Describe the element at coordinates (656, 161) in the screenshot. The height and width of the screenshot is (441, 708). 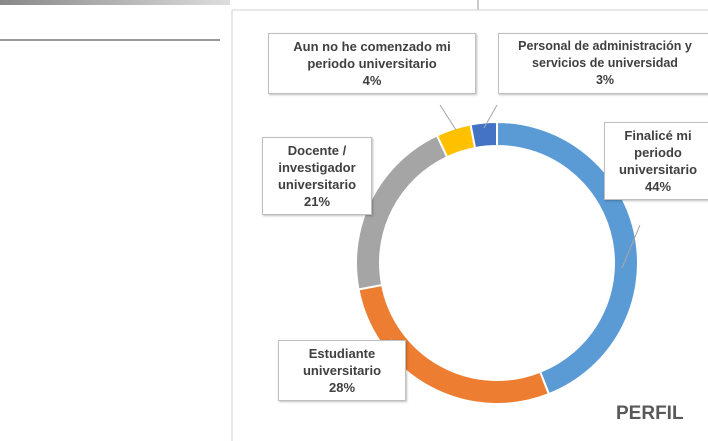
I see `data-label: Finalicé mi periodo universitario 44%` at that location.